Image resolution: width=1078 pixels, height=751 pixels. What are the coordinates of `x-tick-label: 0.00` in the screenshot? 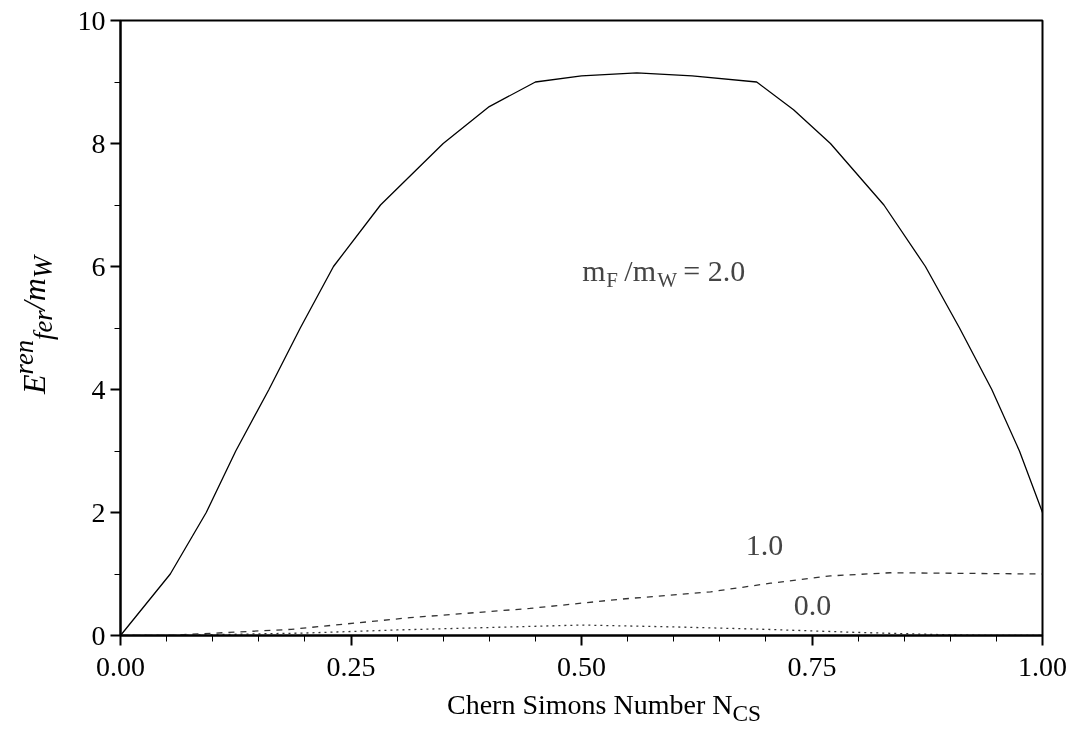 It's located at (120, 666).